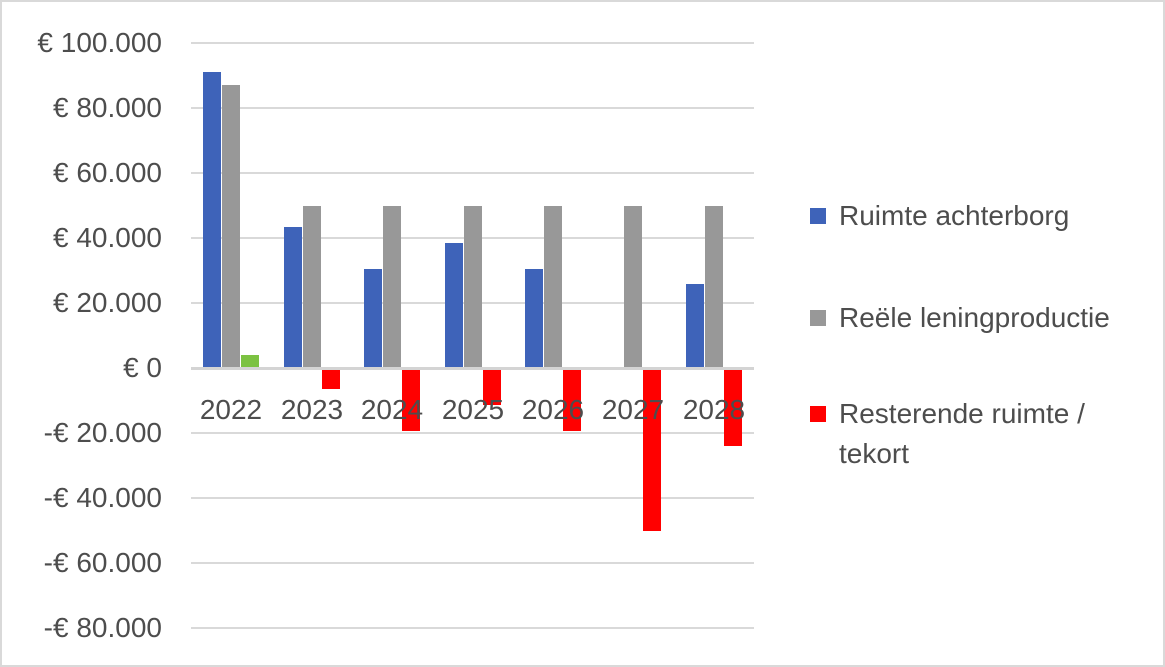 Image resolution: width=1165 pixels, height=667 pixels. What do you see at coordinates (473, 409) in the screenshot?
I see `x-tick-label: 2025` at bounding box center [473, 409].